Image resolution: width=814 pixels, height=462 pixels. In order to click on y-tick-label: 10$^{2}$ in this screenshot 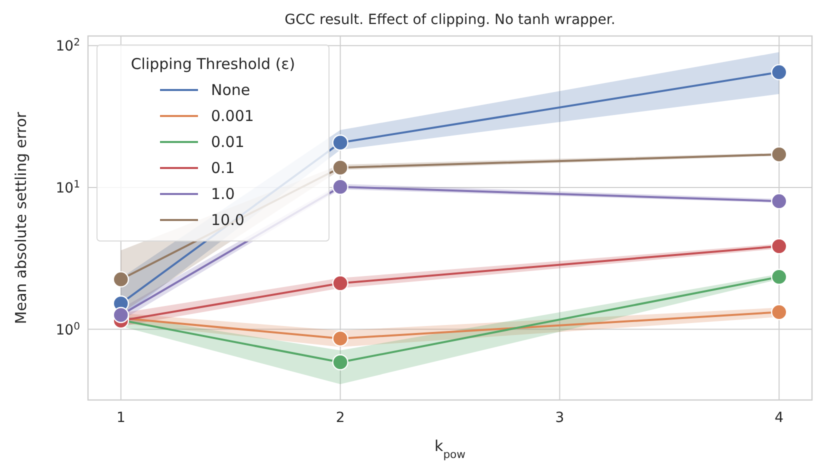, I will do `click(68, 46)`.